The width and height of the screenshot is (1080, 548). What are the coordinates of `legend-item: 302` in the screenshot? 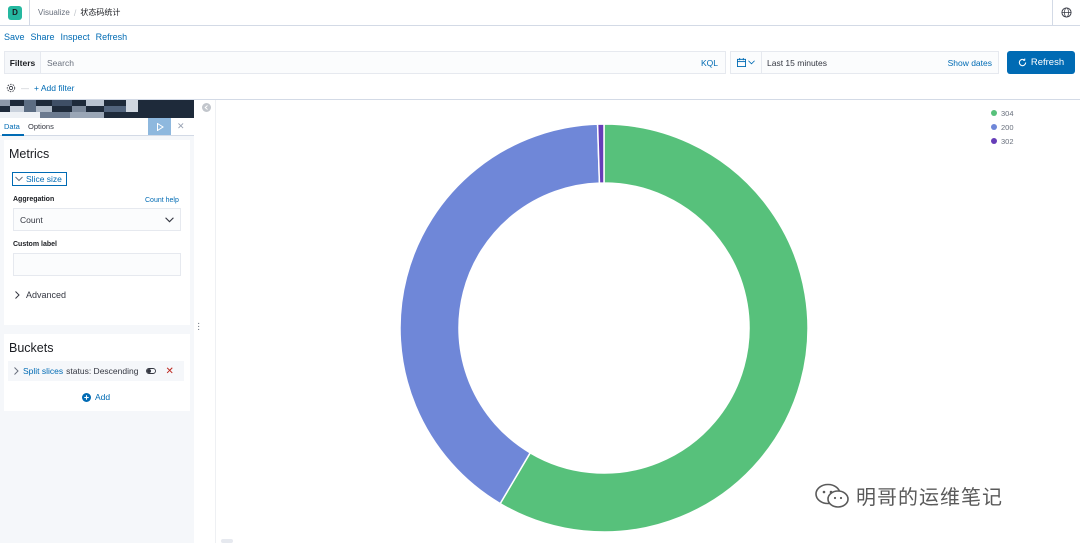 It's located at (1002, 141).